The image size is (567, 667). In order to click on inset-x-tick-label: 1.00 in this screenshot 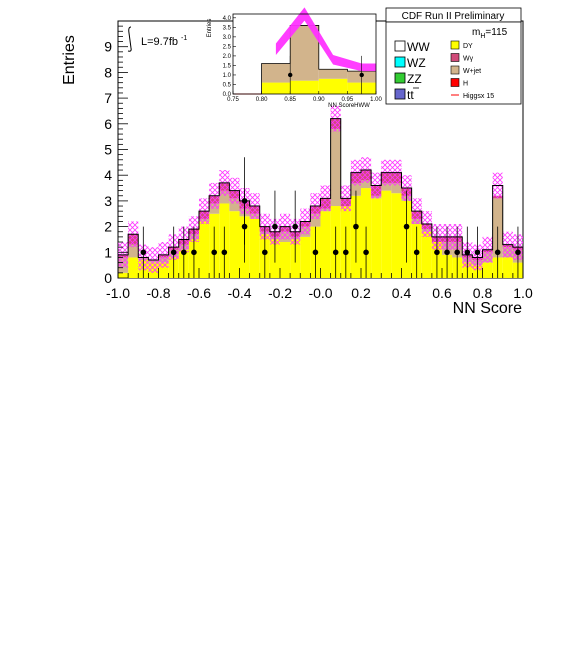, I will do `click(376, 100)`.